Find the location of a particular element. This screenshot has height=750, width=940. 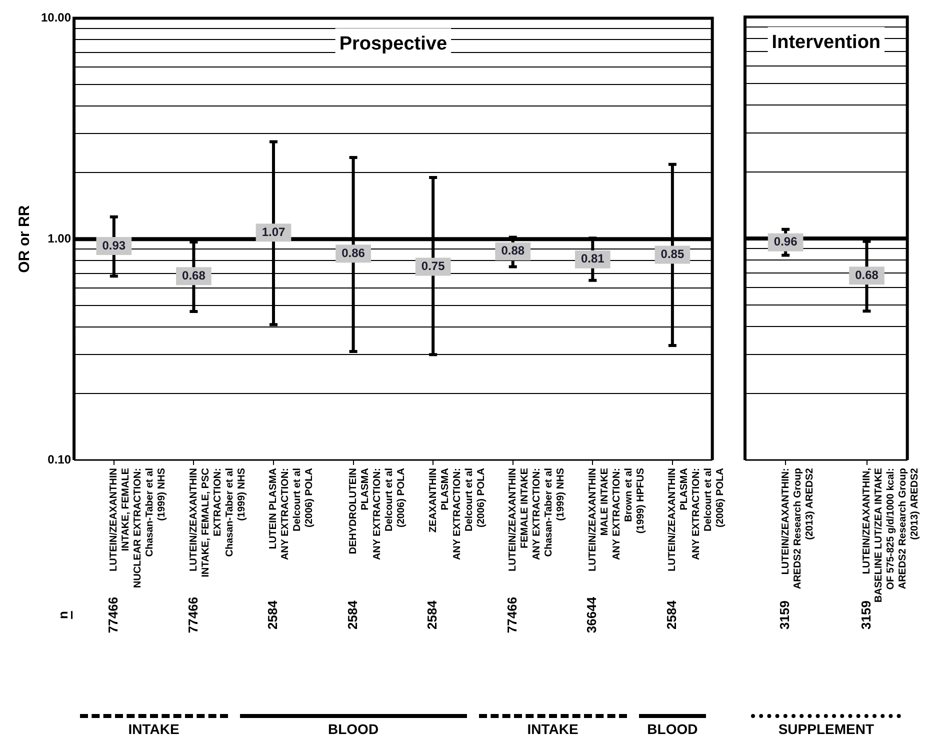

text: Intervention is located at coordinates (826, 43).